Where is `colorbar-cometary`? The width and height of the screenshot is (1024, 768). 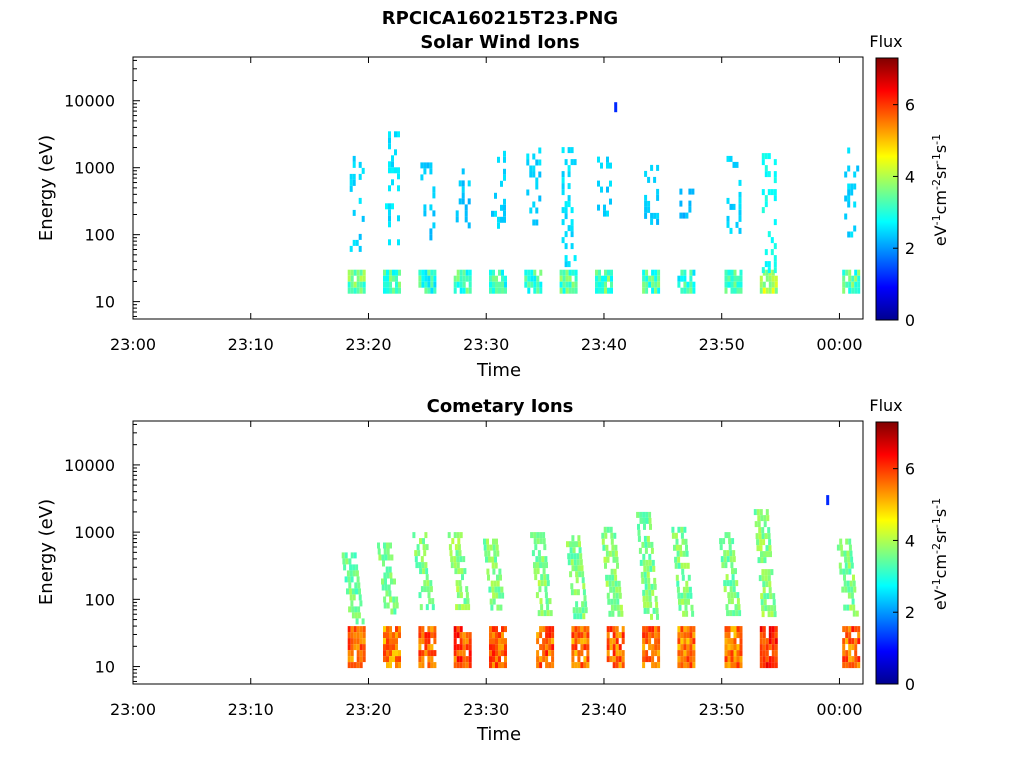
colorbar-cometary is located at coordinates (887, 553).